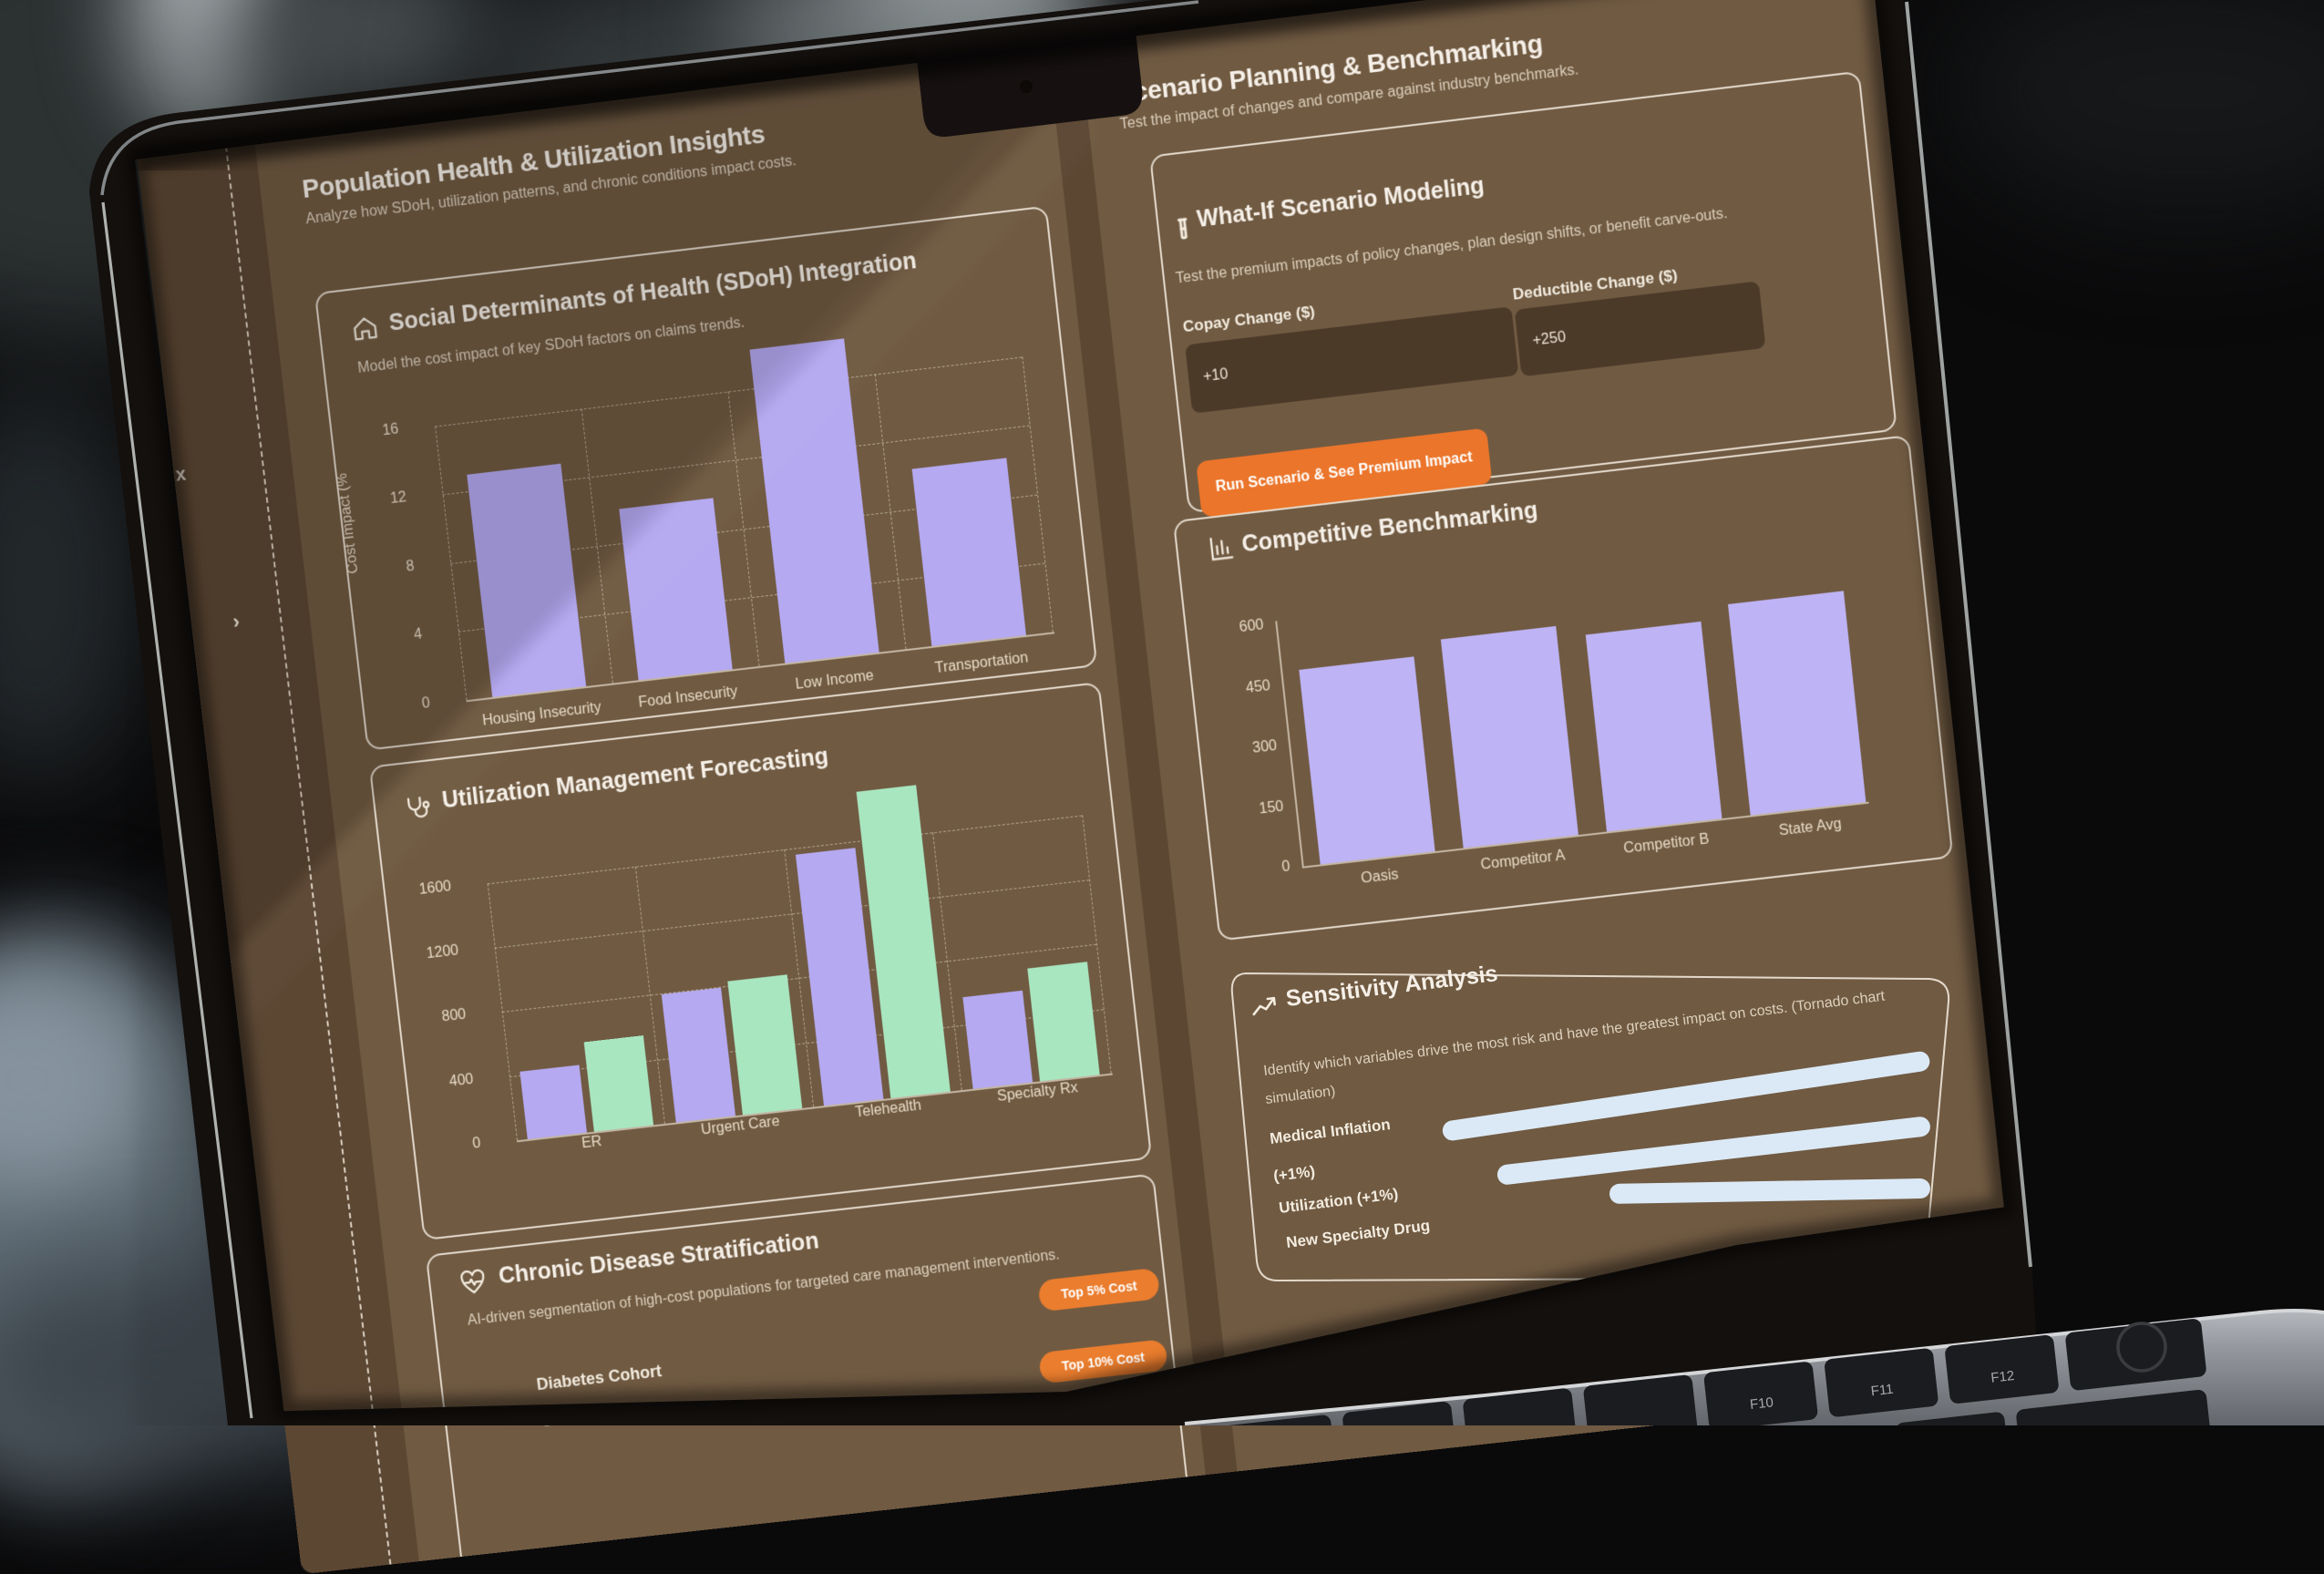  What do you see at coordinates (1761, 1403) in the screenshot?
I see `svg-text: F10` at bounding box center [1761, 1403].